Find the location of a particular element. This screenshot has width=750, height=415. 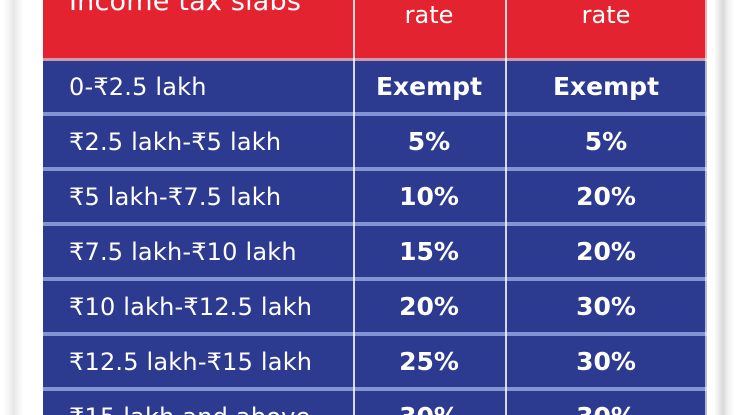

slab-range-cell: ₹7.5 lakh-₹10 lakh is located at coordinates (183, 251).